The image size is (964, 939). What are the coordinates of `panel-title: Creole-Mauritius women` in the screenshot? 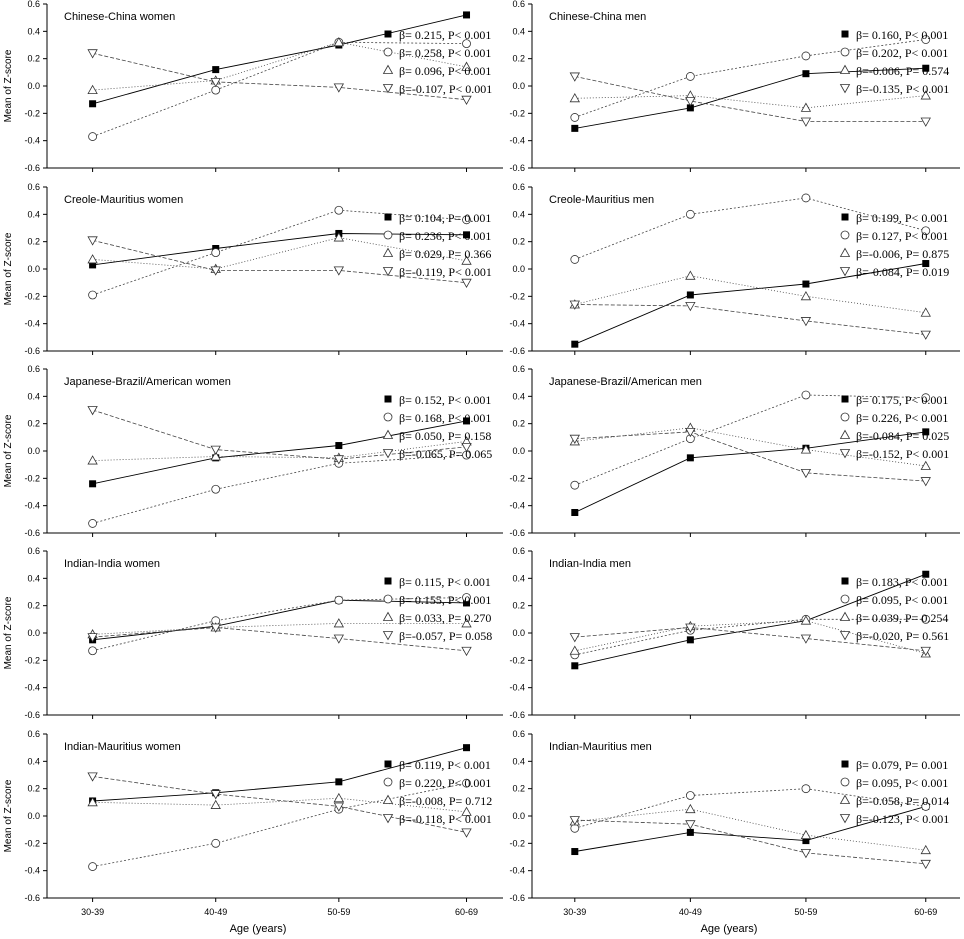 It's located at (123, 200).